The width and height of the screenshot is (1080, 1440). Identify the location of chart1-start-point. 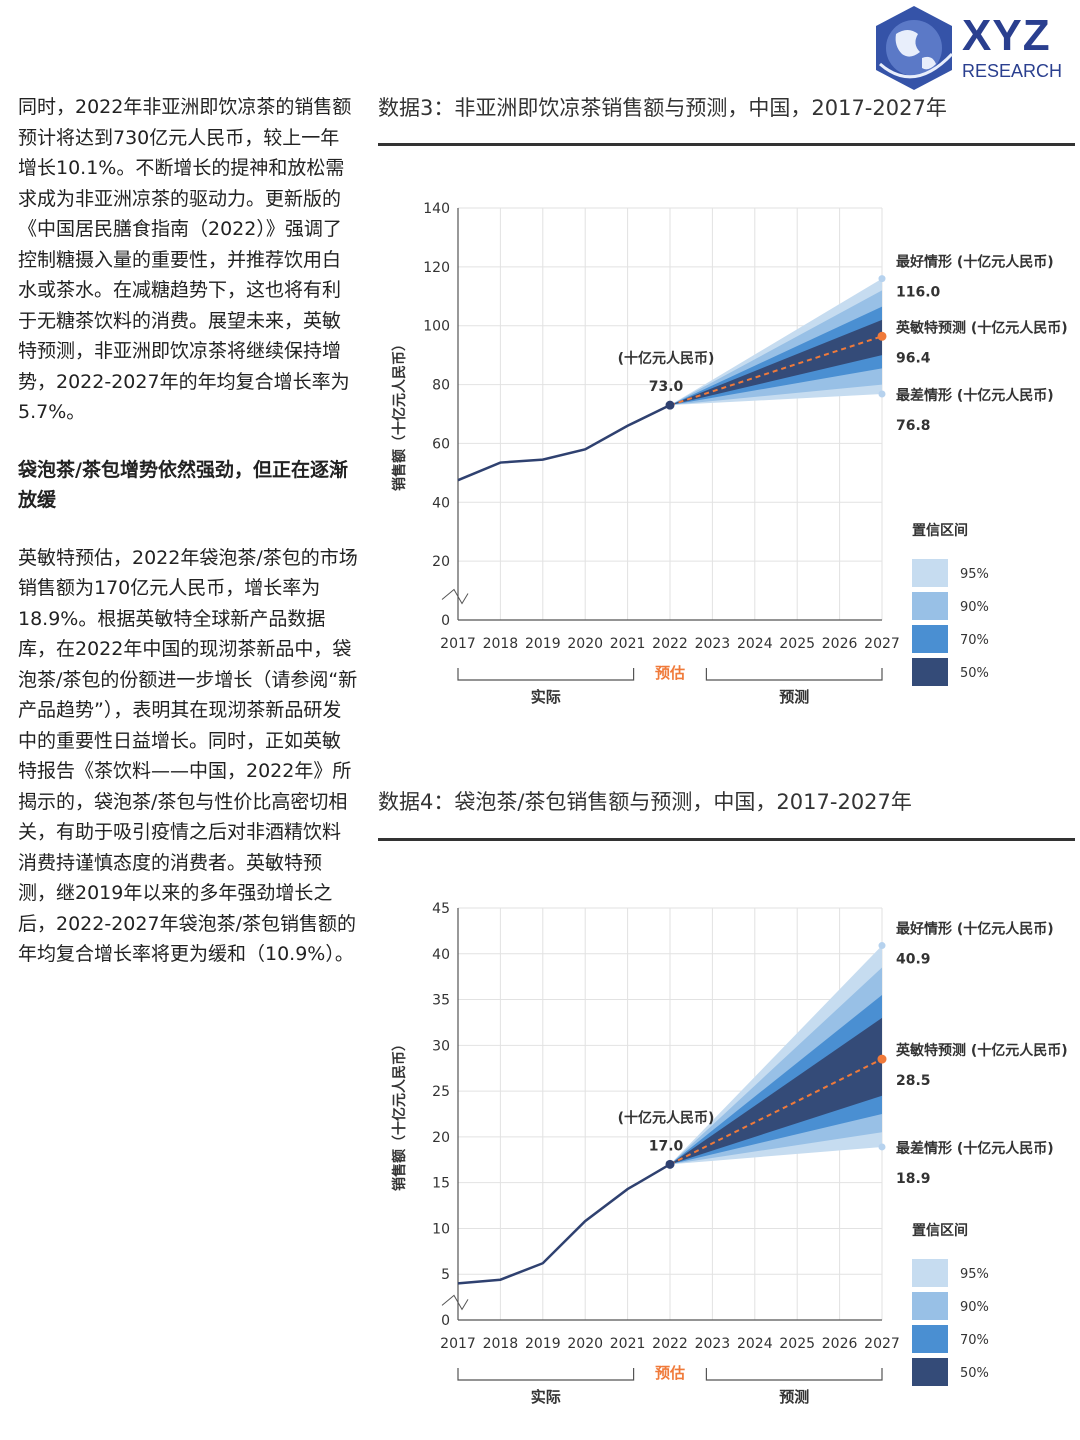
(670, 405).